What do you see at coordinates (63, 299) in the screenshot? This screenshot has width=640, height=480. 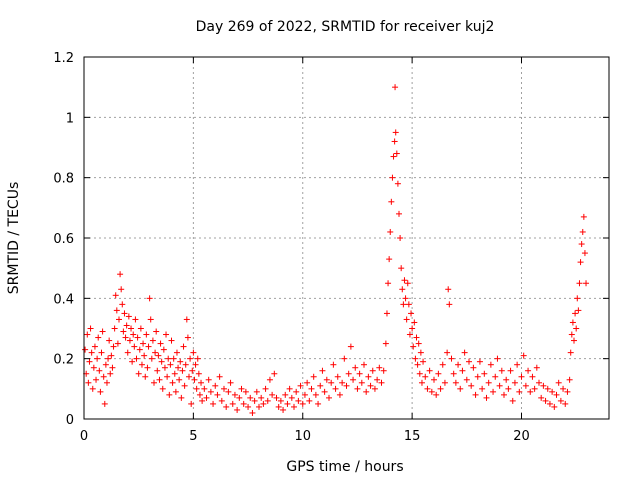 I see `y-tick-label: 0.4` at bounding box center [63, 299].